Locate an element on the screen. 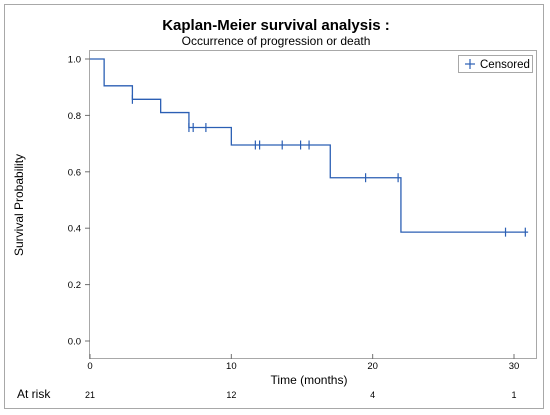  x-axis-label: Time (months) is located at coordinates (309, 380).